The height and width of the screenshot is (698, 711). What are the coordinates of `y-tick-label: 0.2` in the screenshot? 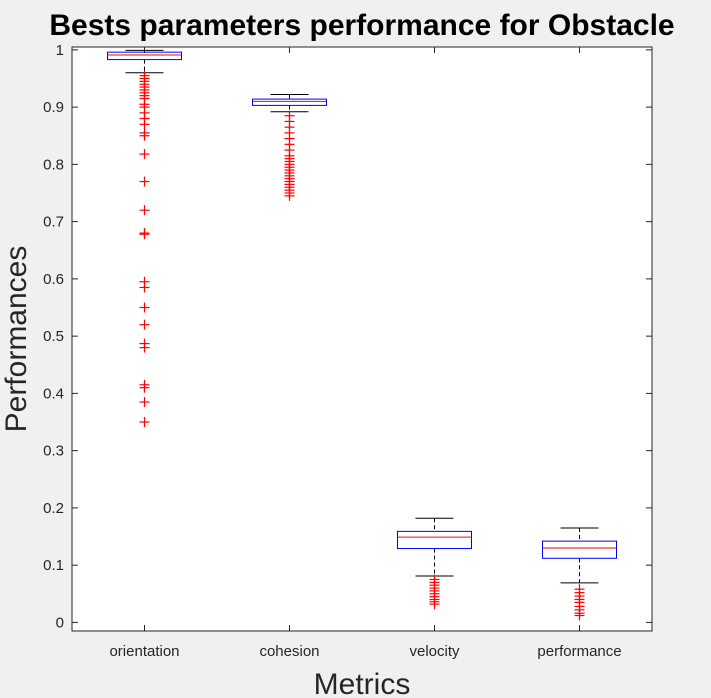 It's located at (53, 508).